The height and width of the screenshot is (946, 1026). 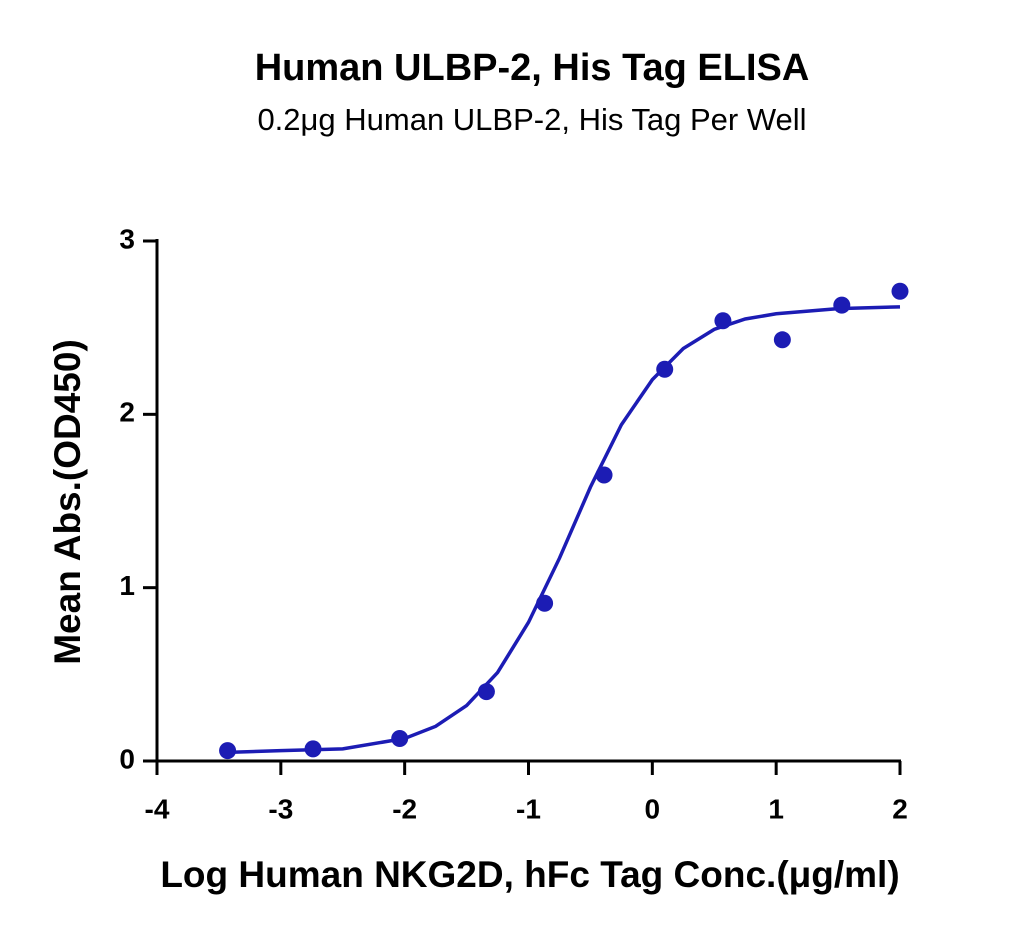 What do you see at coordinates (900, 808) in the screenshot?
I see `x-tick-label: 2` at bounding box center [900, 808].